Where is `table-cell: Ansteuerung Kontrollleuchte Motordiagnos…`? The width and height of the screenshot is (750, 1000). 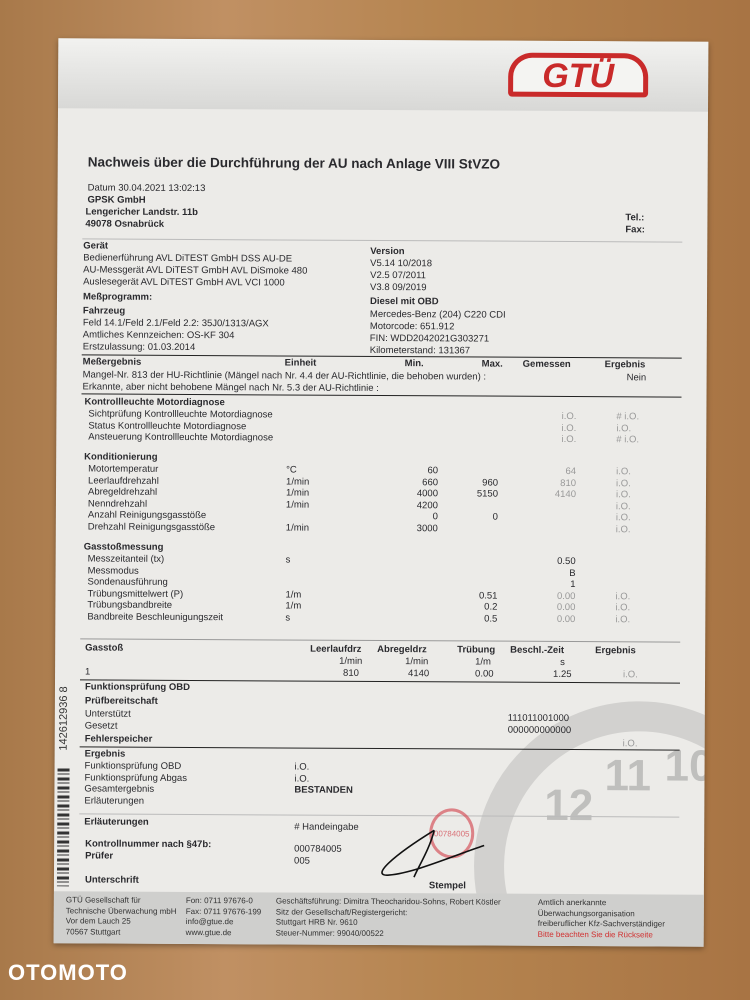
table-cell: Ansteuerung Kontrollleuchte Motordiagnos… is located at coordinates (181, 437).